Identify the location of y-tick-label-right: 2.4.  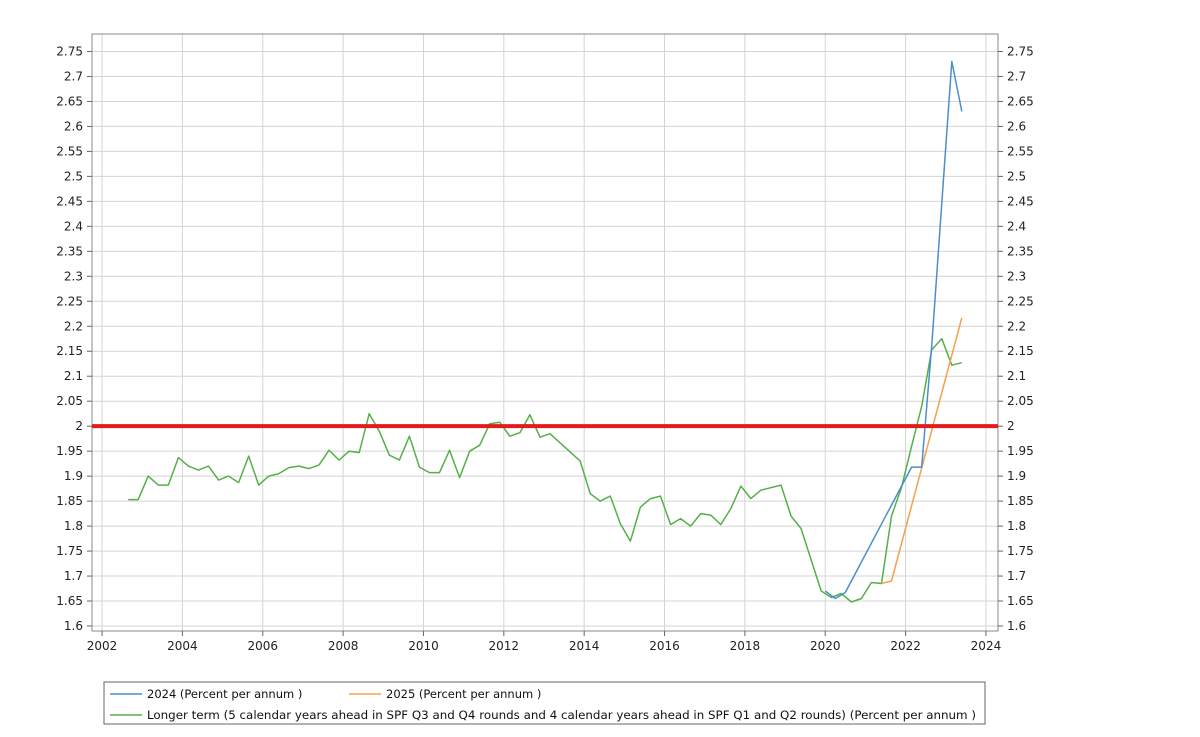
(1016, 226).